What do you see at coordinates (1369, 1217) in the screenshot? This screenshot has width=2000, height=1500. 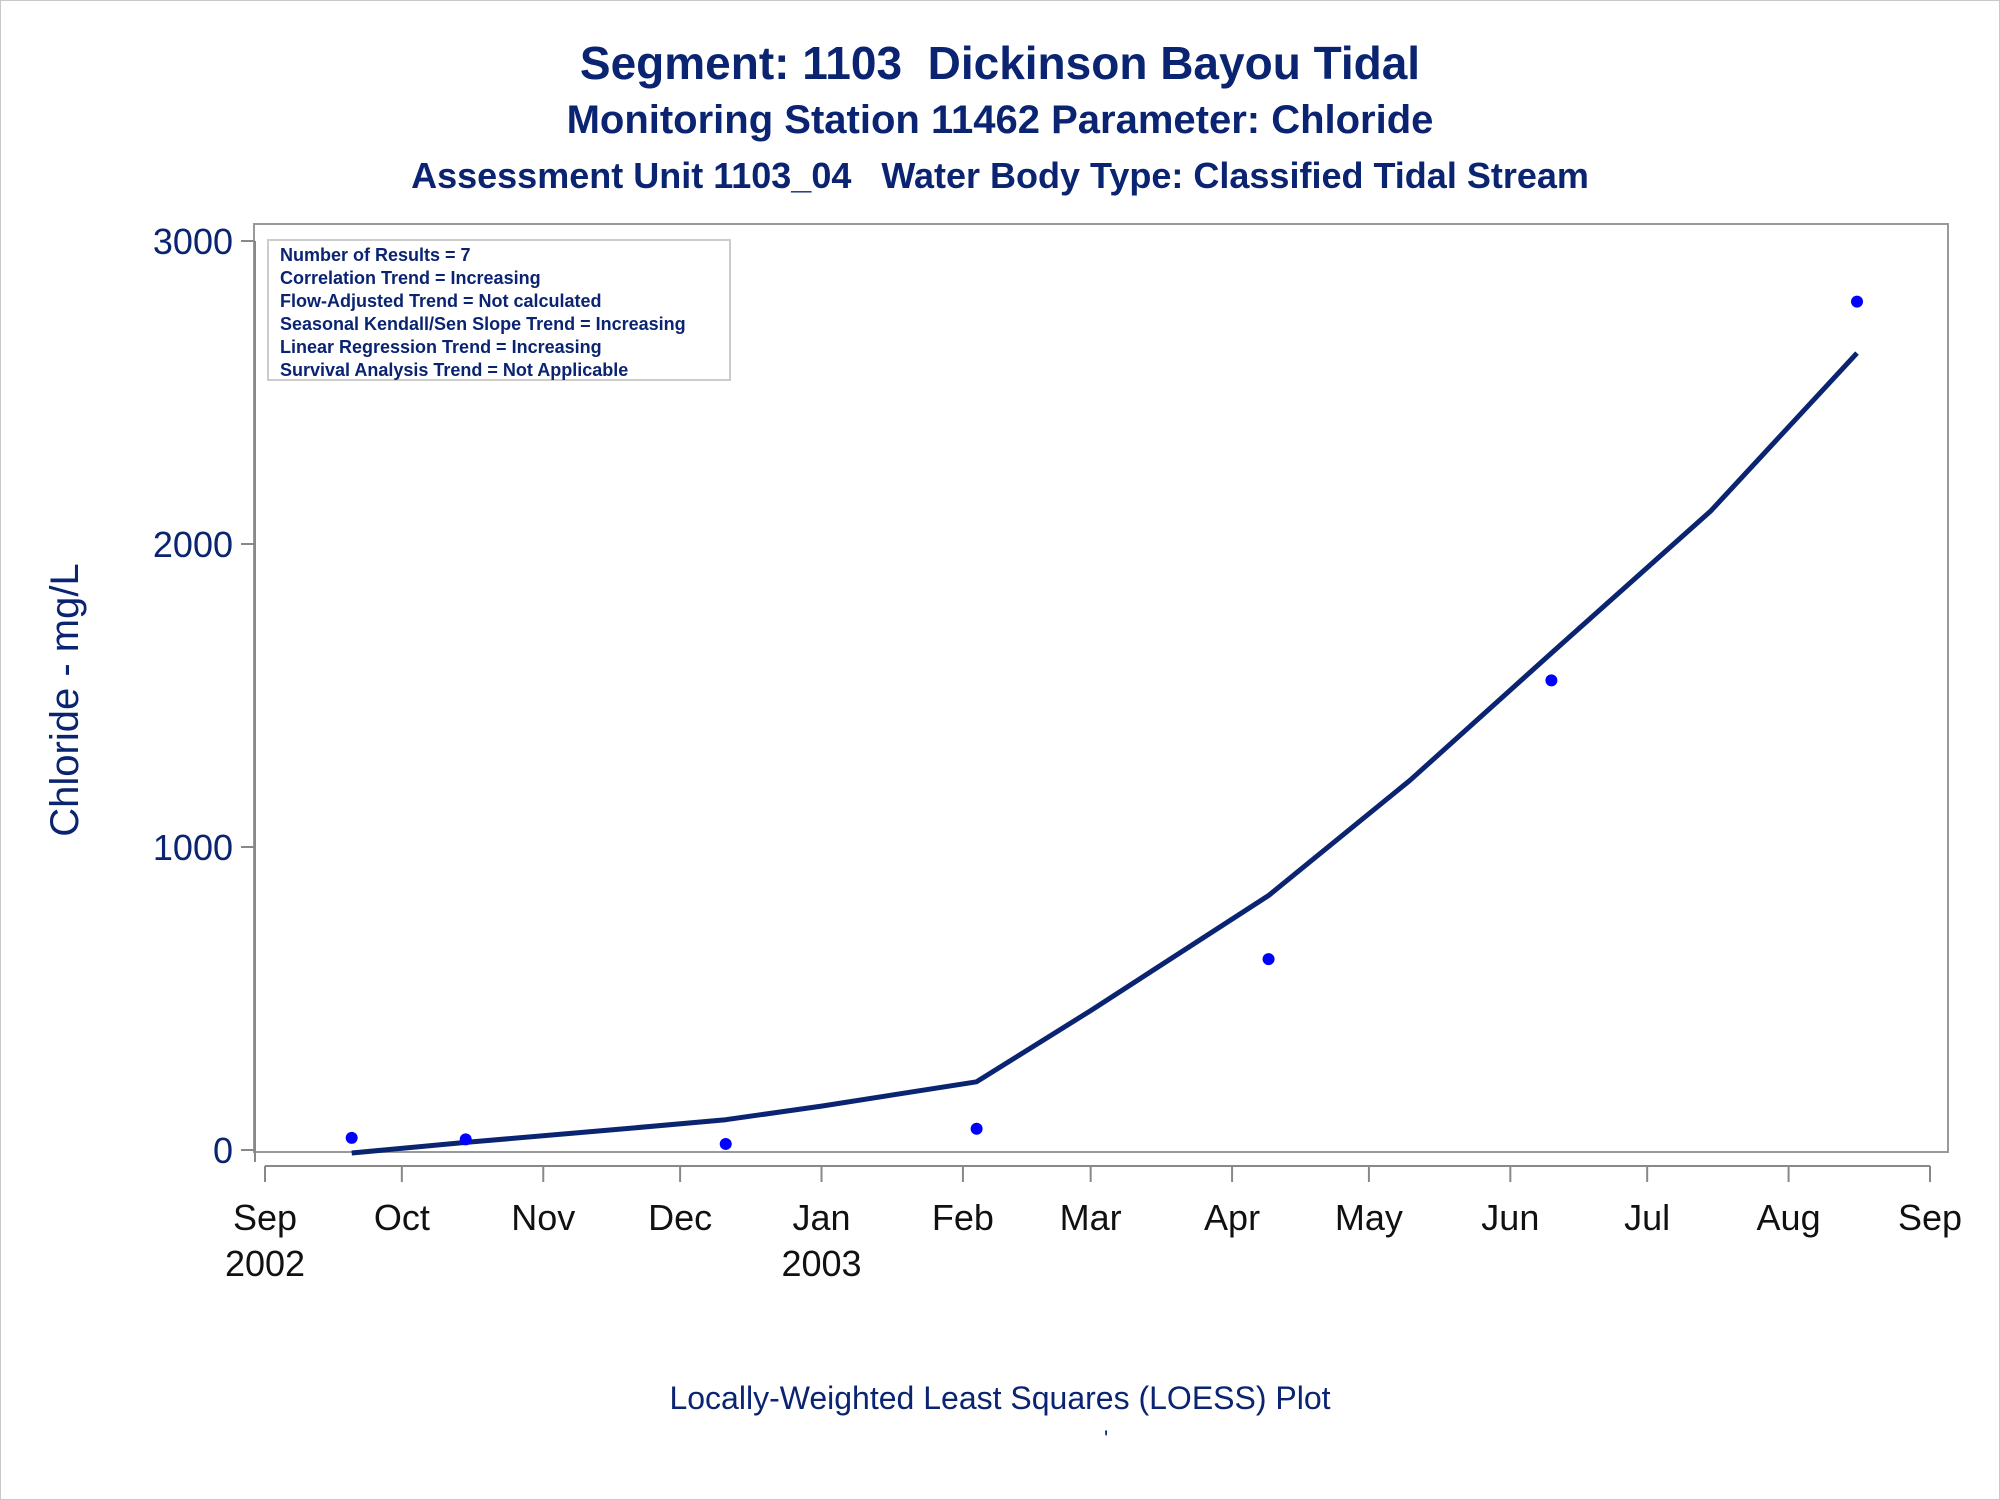 I see `x-tick-label: May` at bounding box center [1369, 1217].